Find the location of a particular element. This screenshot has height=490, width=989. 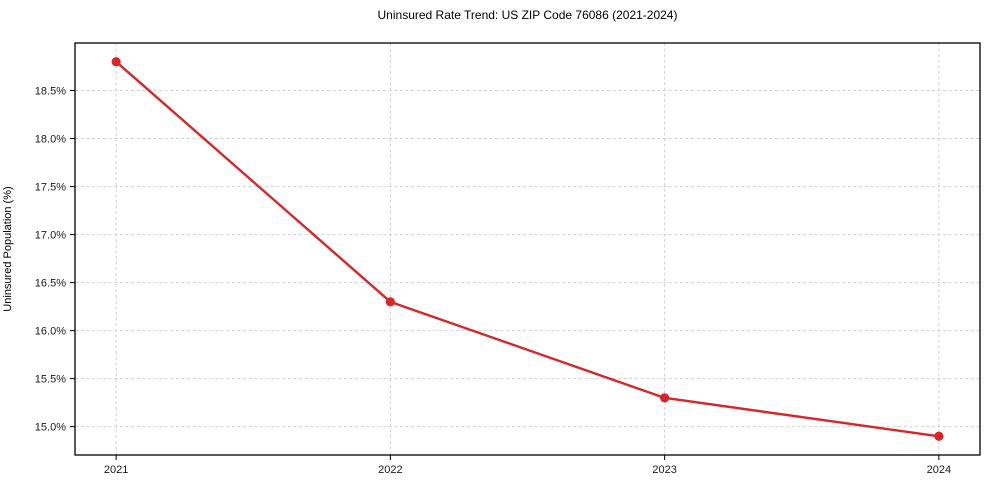

y-tick-label: 17.5% is located at coordinates (50, 188).